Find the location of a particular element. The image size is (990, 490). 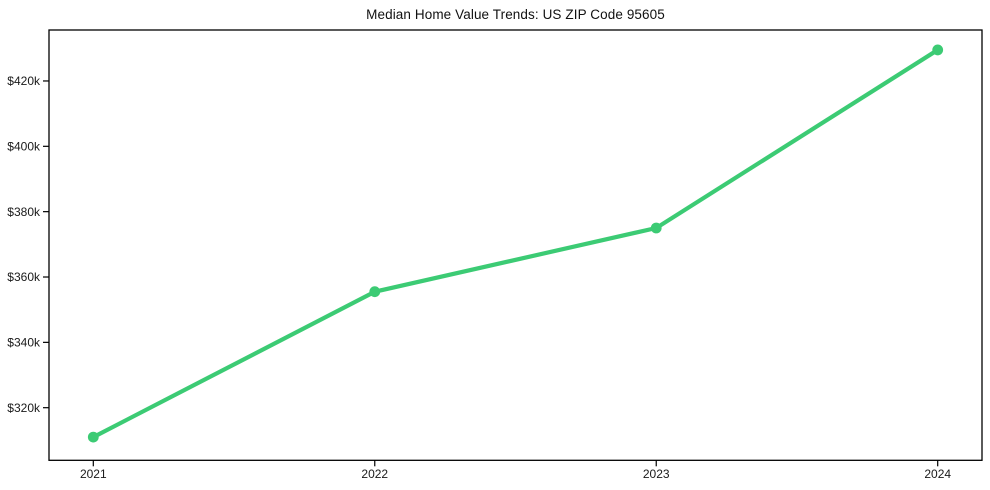

y-axis-tick-label: $420k is located at coordinates (24, 81).